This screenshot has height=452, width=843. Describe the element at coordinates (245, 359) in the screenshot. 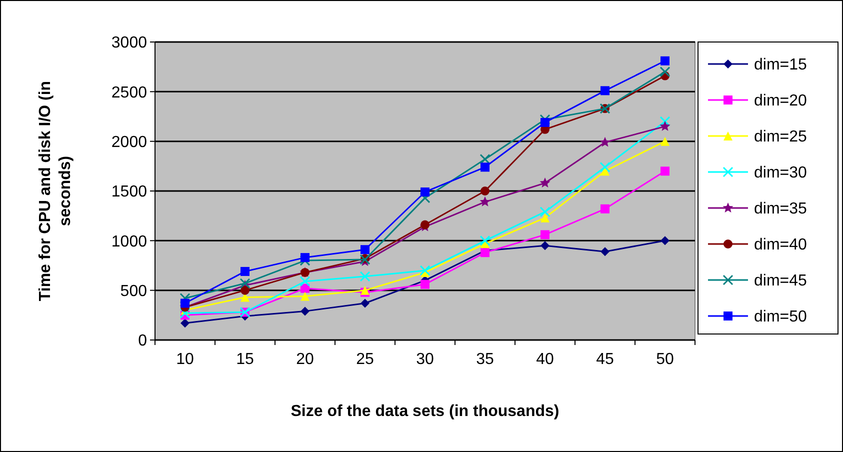

I see `x-tick-label: 15` at that location.